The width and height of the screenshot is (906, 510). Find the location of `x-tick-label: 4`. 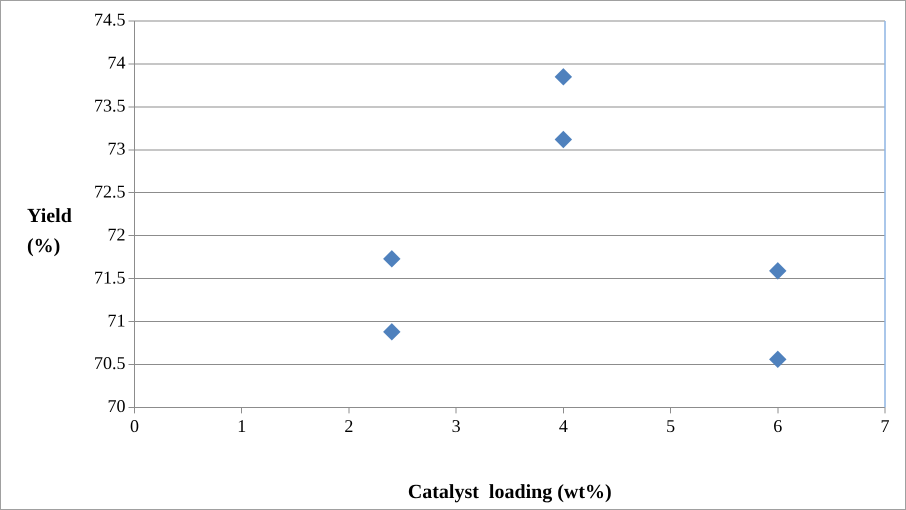

x-tick-label: 4 is located at coordinates (563, 426).